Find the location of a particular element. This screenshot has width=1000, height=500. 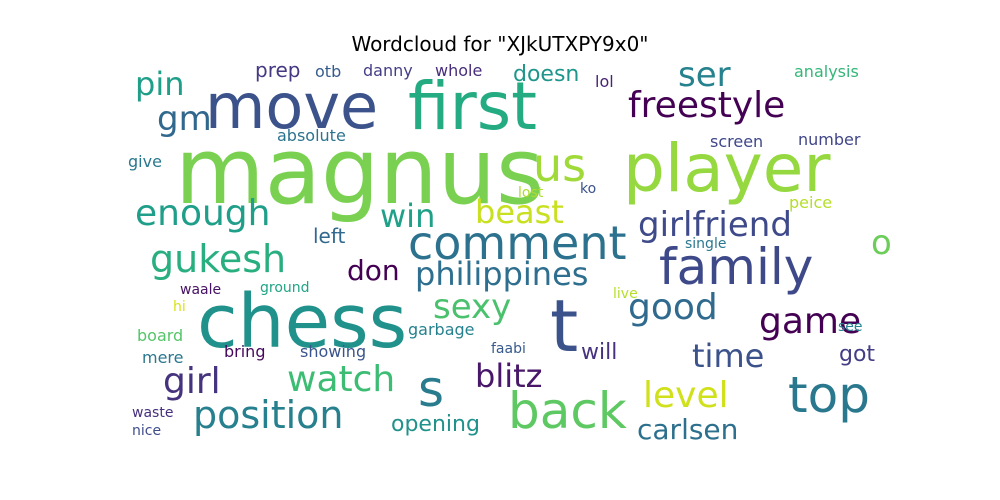

word-gukesh: gukesh is located at coordinates (218, 259).